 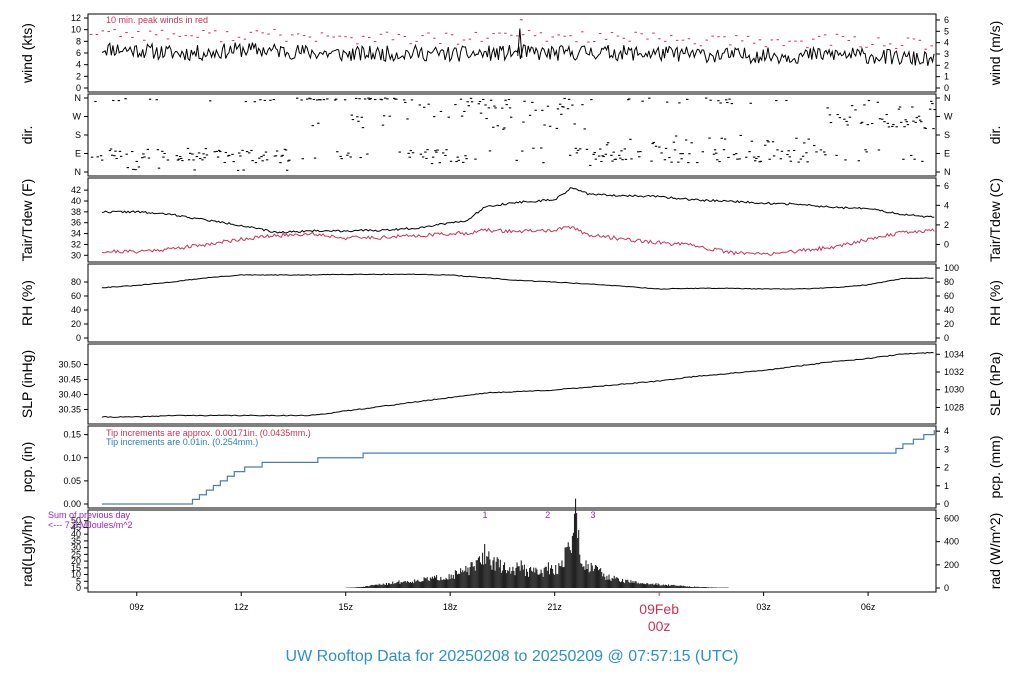 What do you see at coordinates (946, 338) in the screenshot?
I see `rh-right-tick-label: 0` at bounding box center [946, 338].